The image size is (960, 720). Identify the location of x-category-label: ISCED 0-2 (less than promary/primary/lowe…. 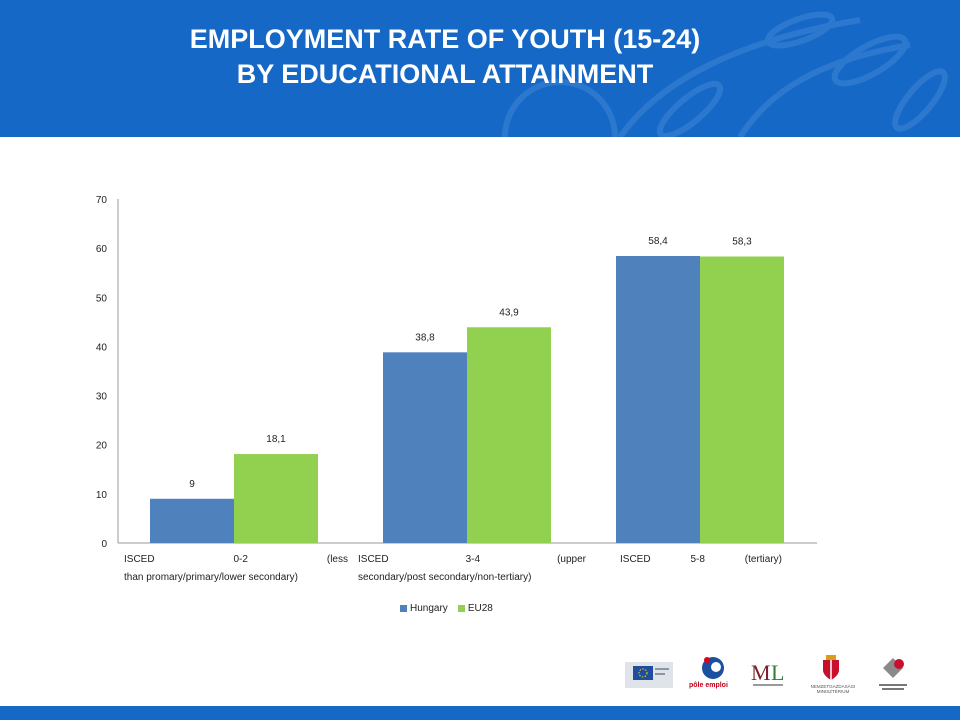
(236, 569).